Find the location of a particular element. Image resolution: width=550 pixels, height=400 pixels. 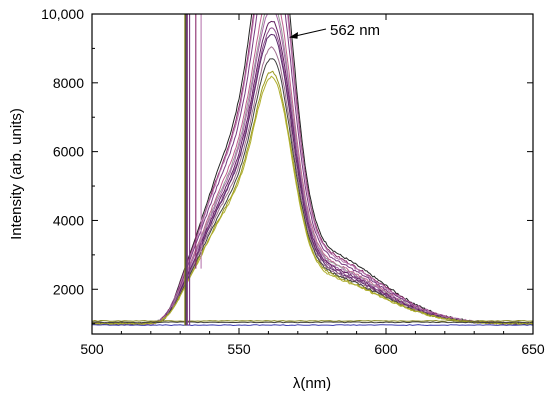

x-tick-label: 650 is located at coordinates (533, 349).